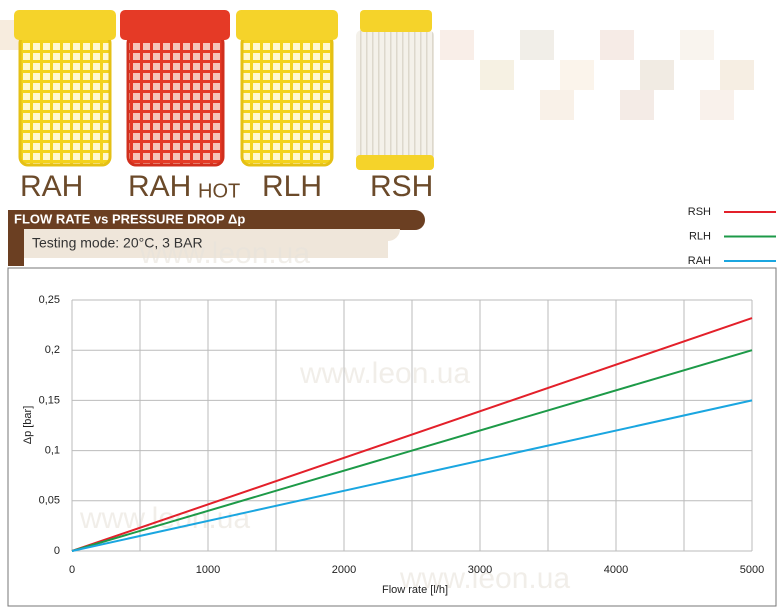  What do you see at coordinates (616, 570) in the screenshot?
I see `x-tick-label: 4000` at bounding box center [616, 570].